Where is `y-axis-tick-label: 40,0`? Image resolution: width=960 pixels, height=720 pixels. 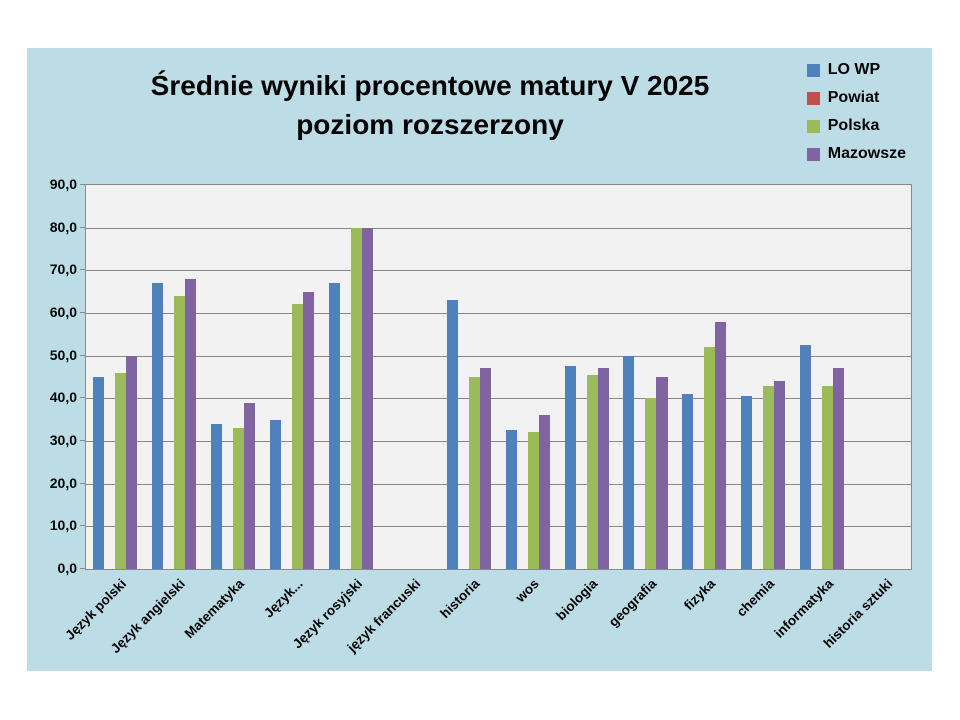 y-axis-tick-label: 40,0 is located at coordinates (63, 397).